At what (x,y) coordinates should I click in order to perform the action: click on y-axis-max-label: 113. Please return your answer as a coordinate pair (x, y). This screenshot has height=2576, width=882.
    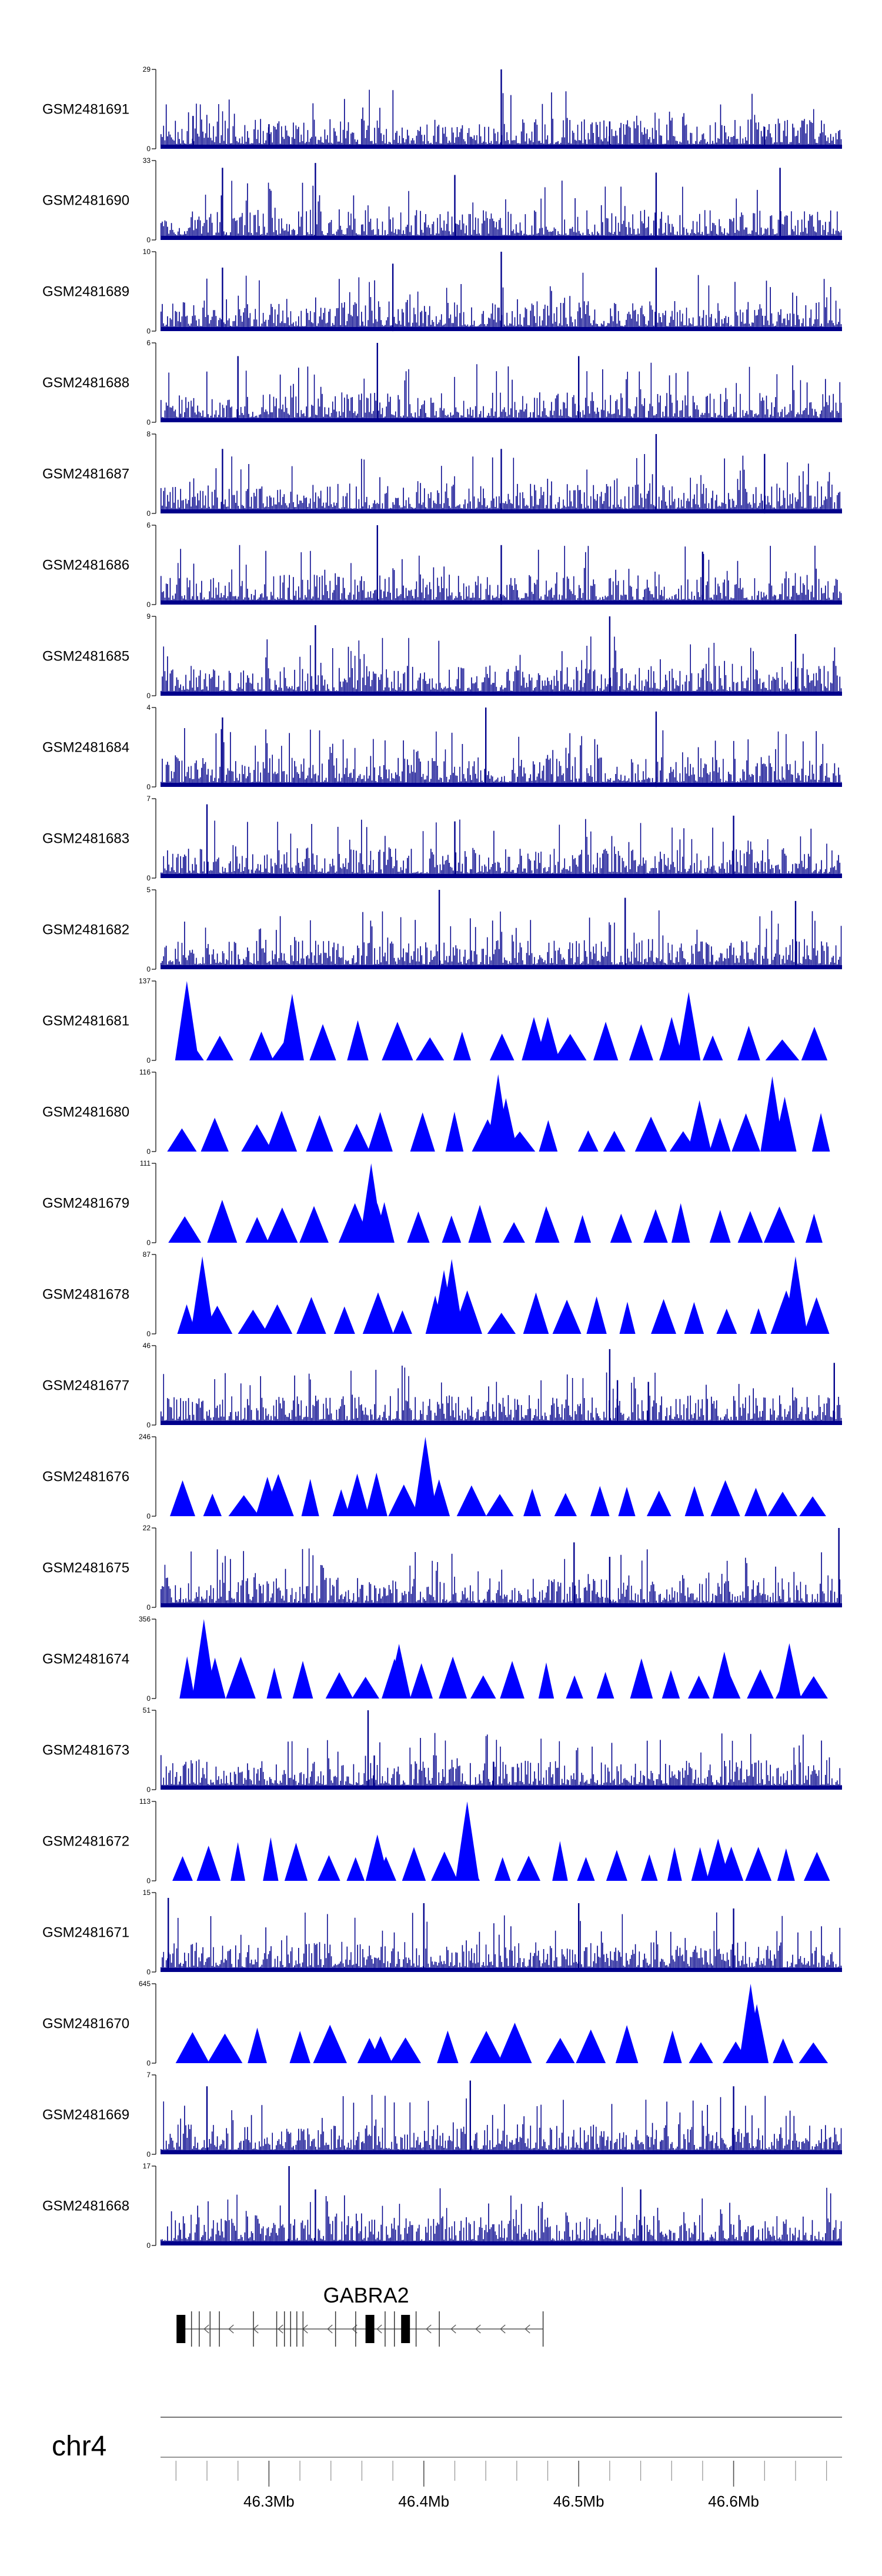
    Looking at the image, I should click on (145, 1801).